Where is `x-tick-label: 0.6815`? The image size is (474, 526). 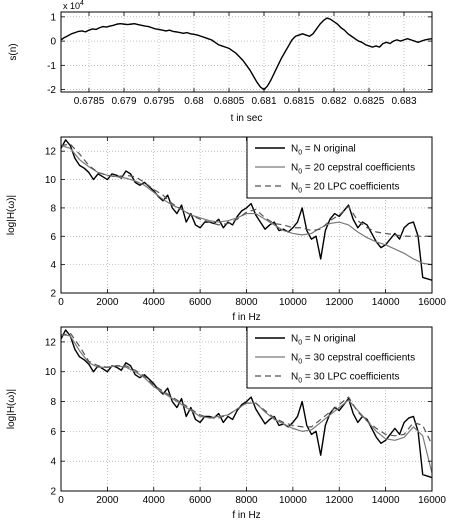 x-tick-label: 0.6815 is located at coordinates (299, 101).